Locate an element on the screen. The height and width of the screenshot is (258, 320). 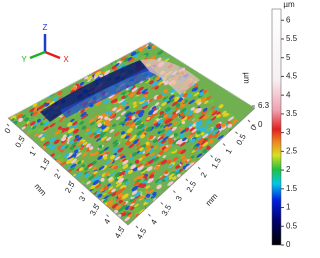
colorbar-tick-label: 5 is located at coordinates (288, 57).